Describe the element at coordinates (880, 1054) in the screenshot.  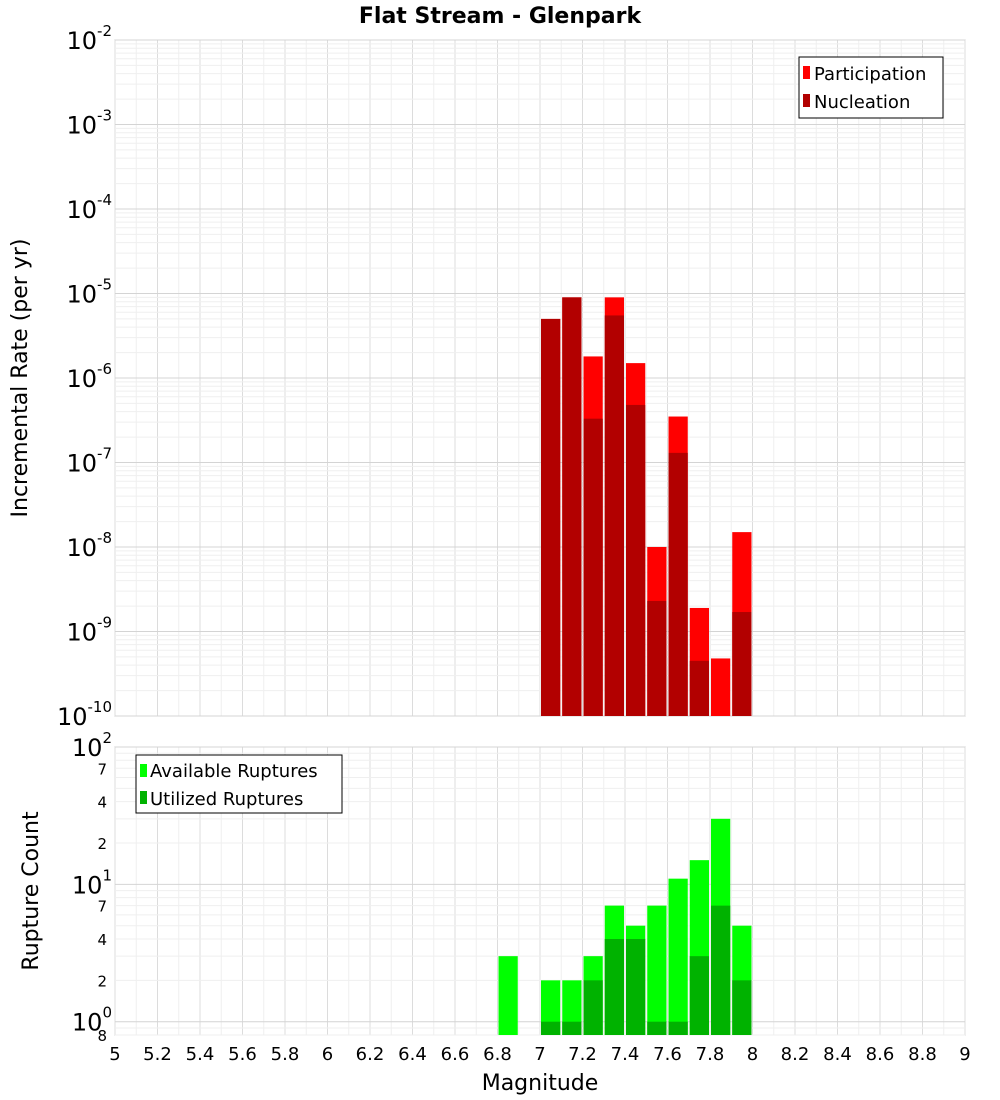
I see `x-tick-label: 8.6` at that location.